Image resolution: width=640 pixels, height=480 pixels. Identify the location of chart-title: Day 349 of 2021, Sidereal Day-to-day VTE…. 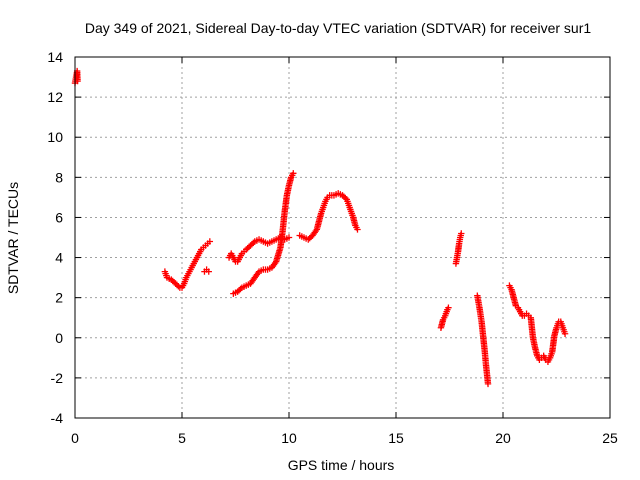
(338, 28).